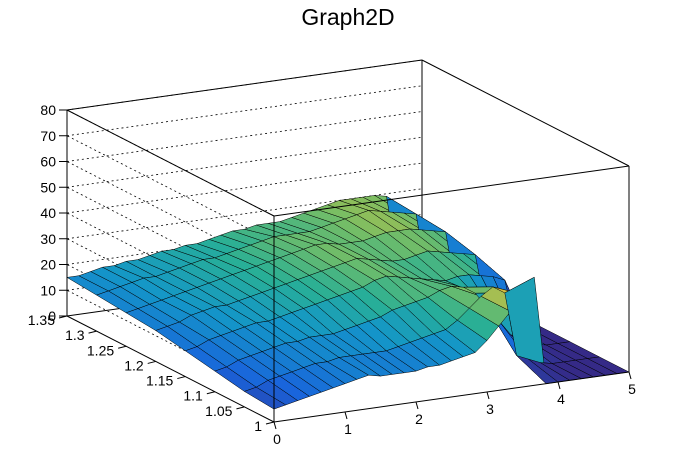 This screenshot has width=696, height=472. Describe the element at coordinates (48, 110) in the screenshot. I see `z-tick-label: 80` at that location.